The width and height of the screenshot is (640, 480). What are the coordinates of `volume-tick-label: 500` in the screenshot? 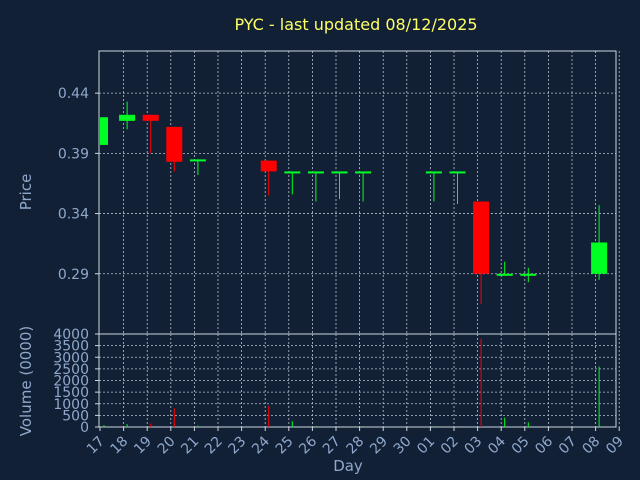 It's located at (75, 416).